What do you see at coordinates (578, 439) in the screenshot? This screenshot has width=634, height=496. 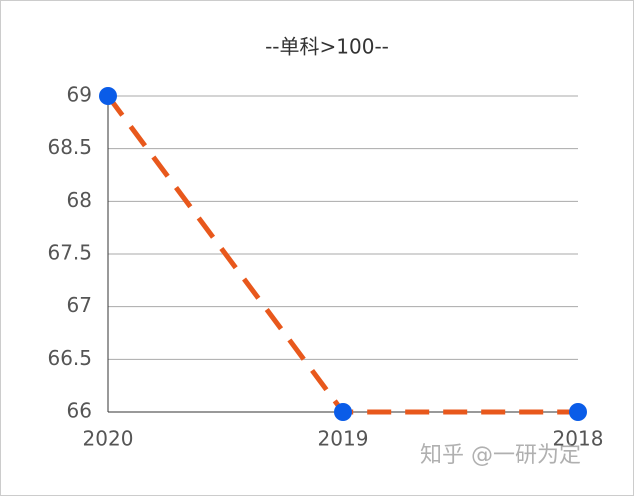 I see `x-tick-label: 2018` at bounding box center [578, 439].